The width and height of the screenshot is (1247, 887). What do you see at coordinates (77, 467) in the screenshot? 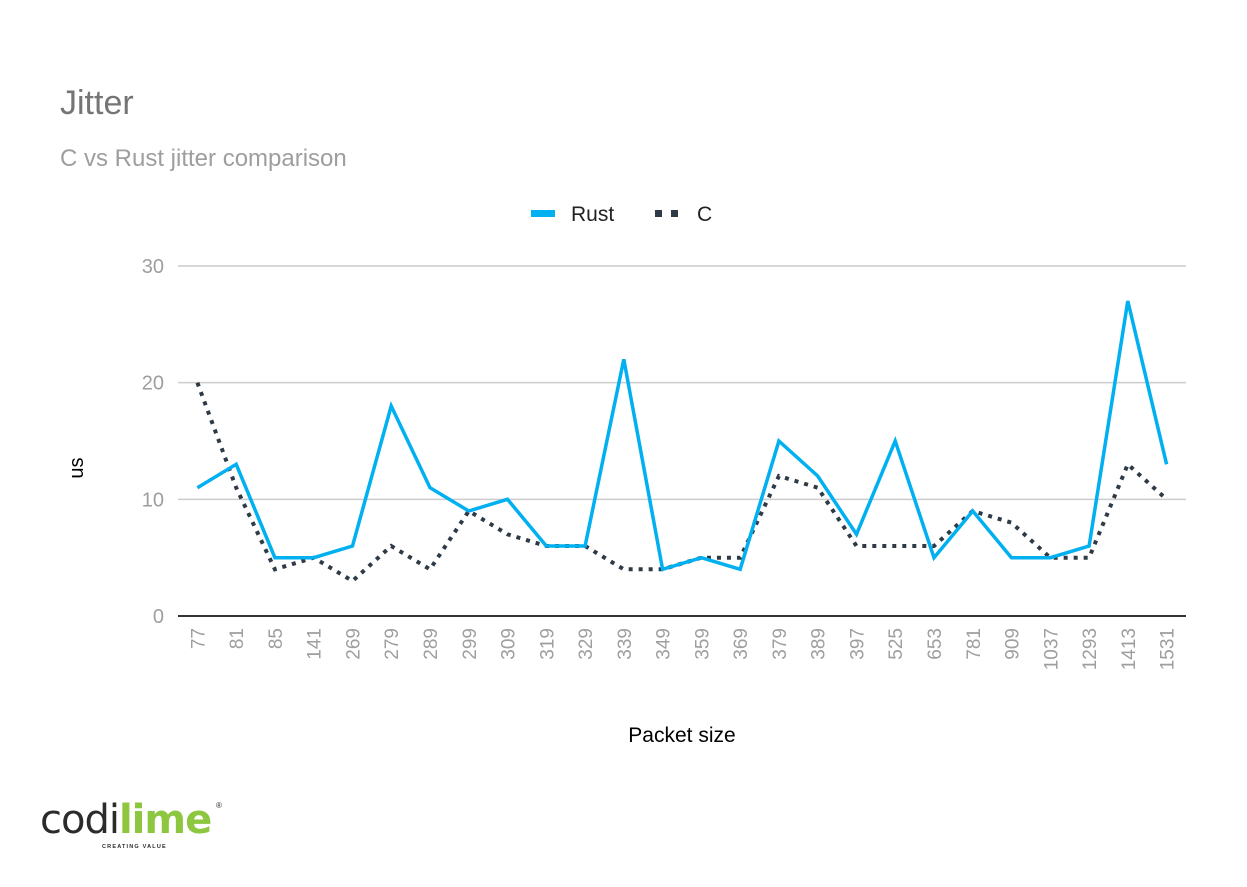
I see `y-axis-label: us` at bounding box center [77, 467].